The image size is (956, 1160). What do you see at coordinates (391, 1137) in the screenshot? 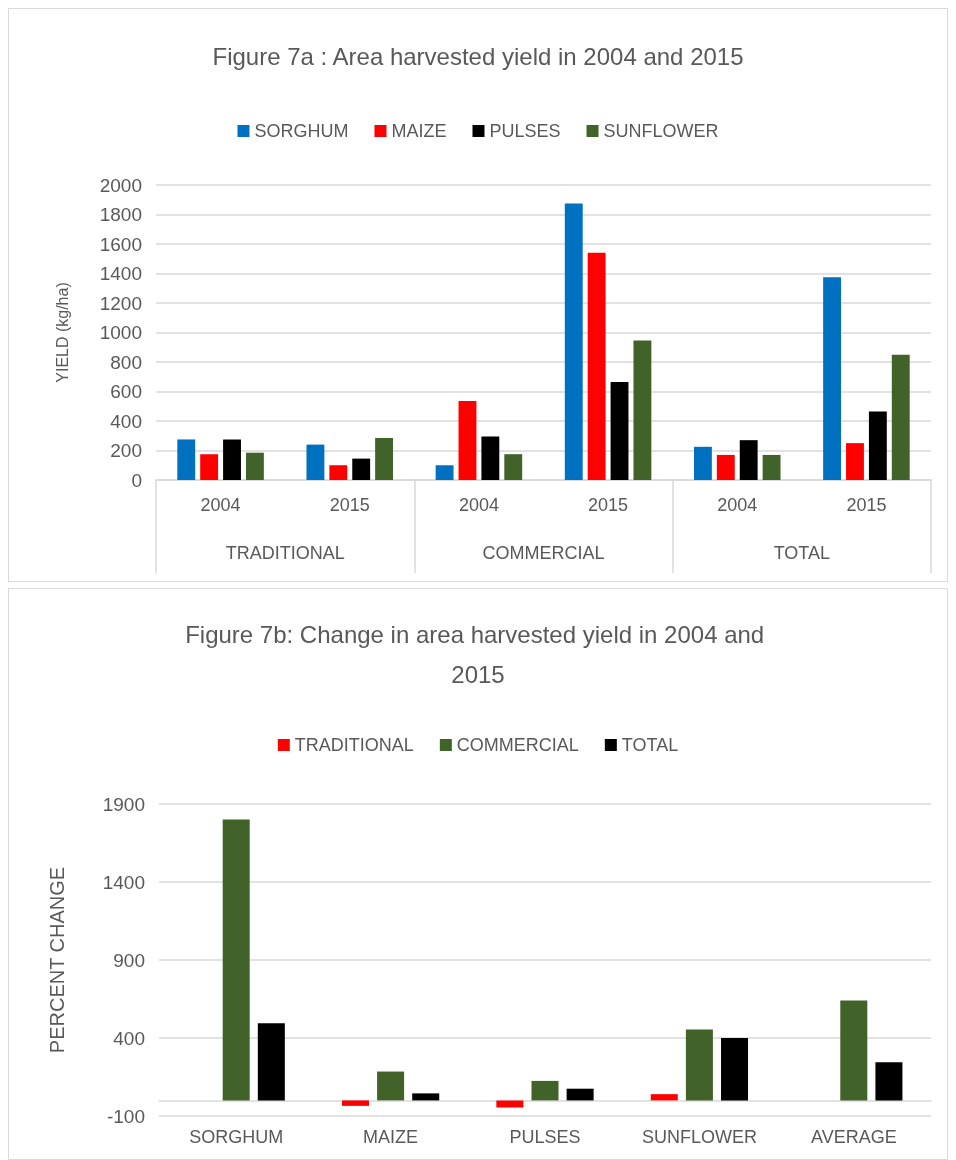
I see `x-tick-label: MAIZE` at bounding box center [391, 1137].